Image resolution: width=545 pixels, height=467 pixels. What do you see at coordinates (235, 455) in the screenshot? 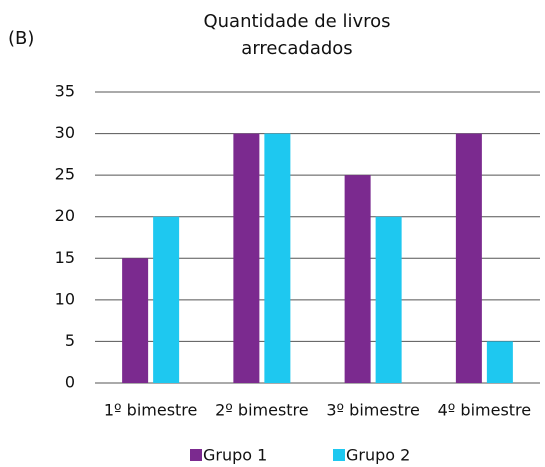
I see `legend-label: Grupo 1` at bounding box center [235, 455].